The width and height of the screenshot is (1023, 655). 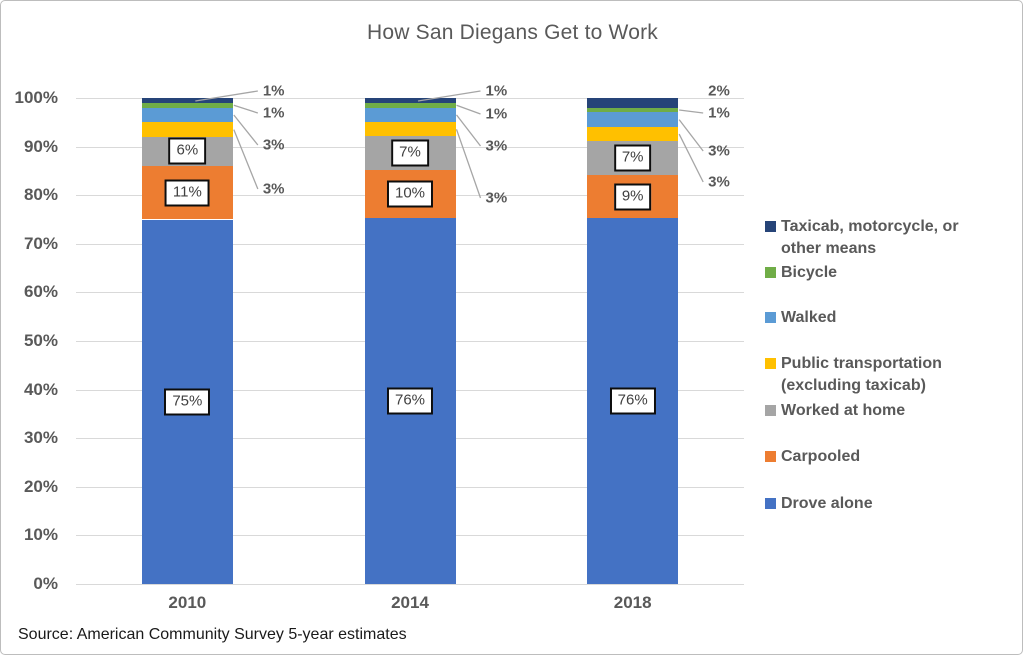 What do you see at coordinates (40, 292) in the screenshot?
I see `y-axis-label: 60%` at bounding box center [40, 292].